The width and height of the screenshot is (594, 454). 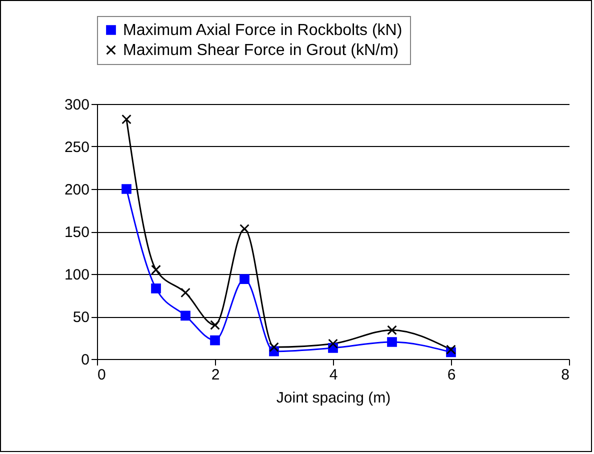 What do you see at coordinates (261, 50) in the screenshot?
I see `legend-label: Maximum Shear Force in Grout (kN/m)` at bounding box center [261, 50].